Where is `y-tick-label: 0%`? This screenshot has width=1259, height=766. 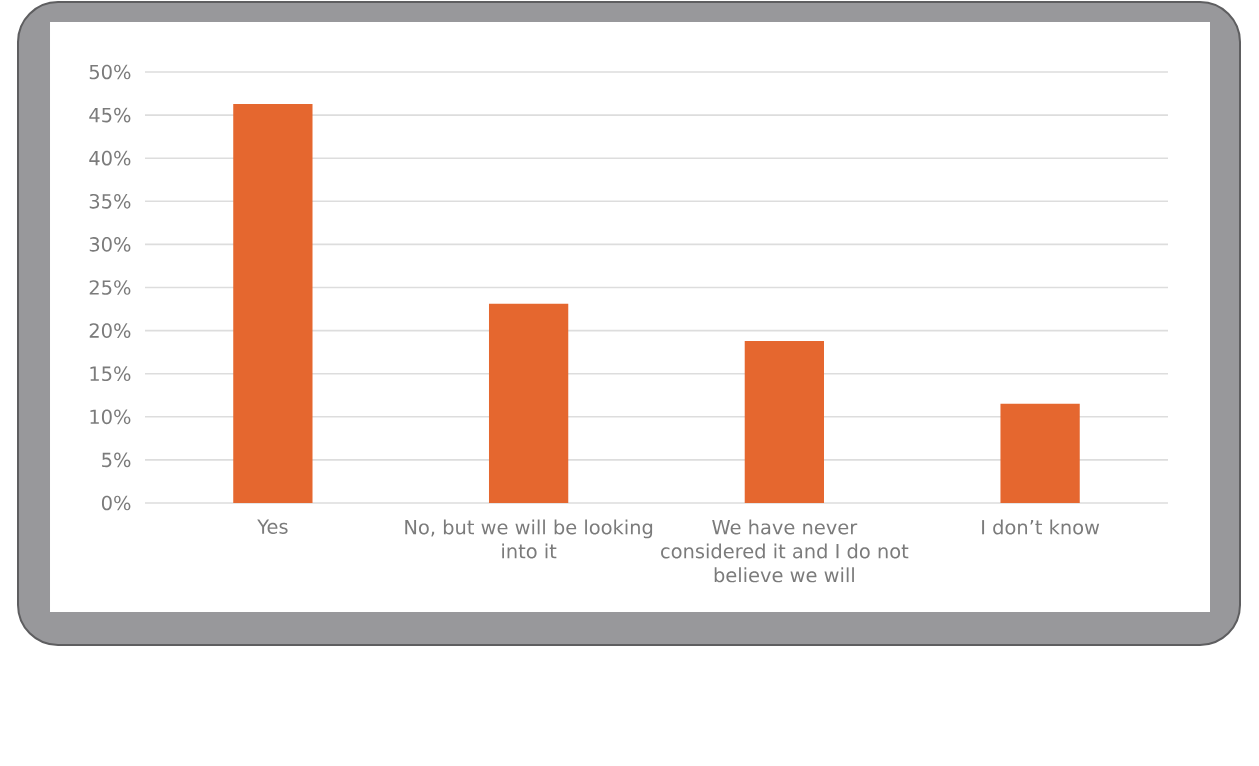 y-tick-label: 0% is located at coordinates (116, 503).